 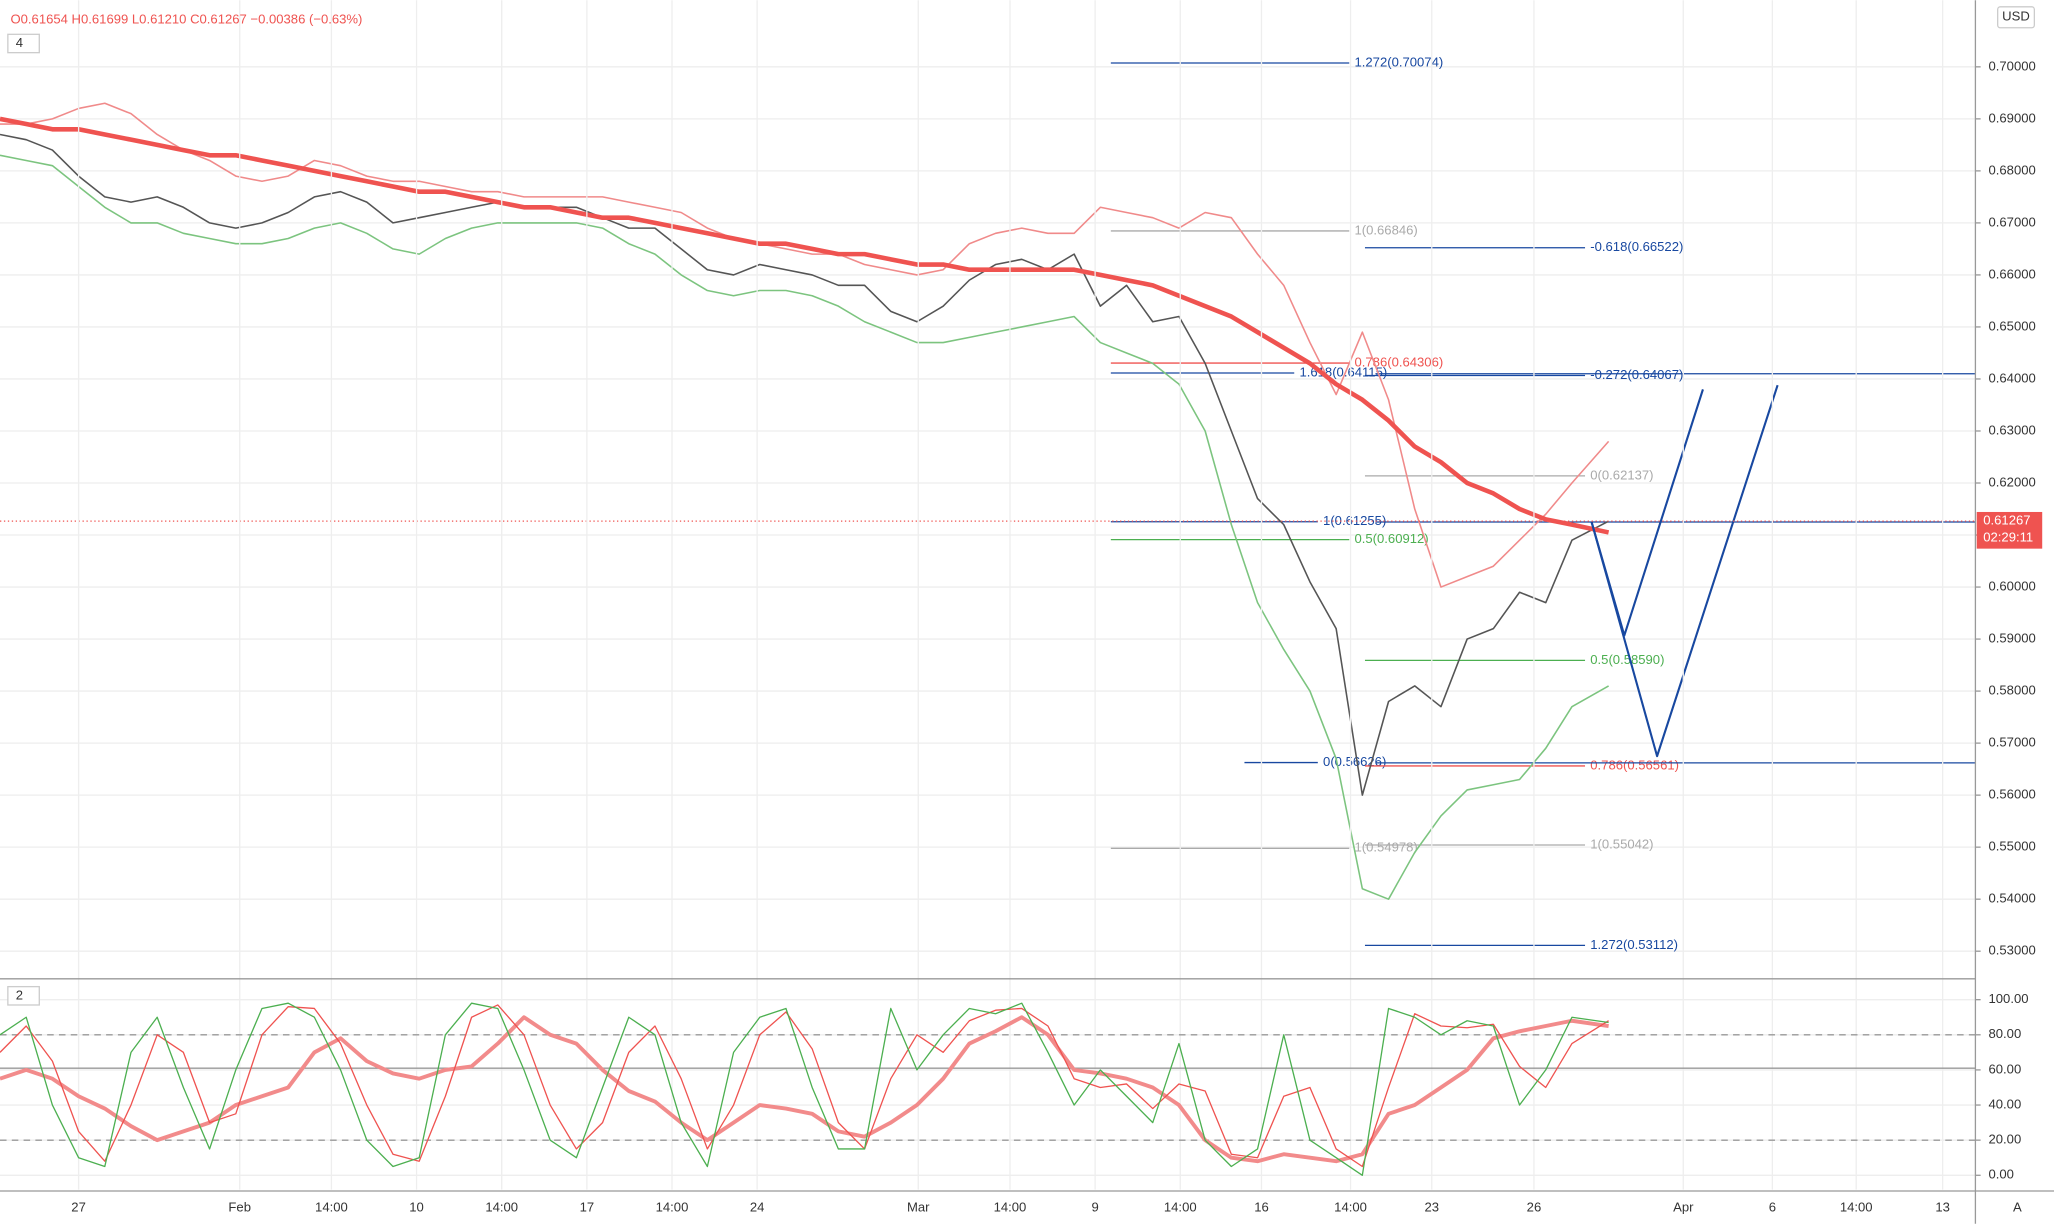 What do you see at coordinates (2012, 898) in the screenshot?
I see `y-tick-label: 0.54000` at bounding box center [2012, 898].